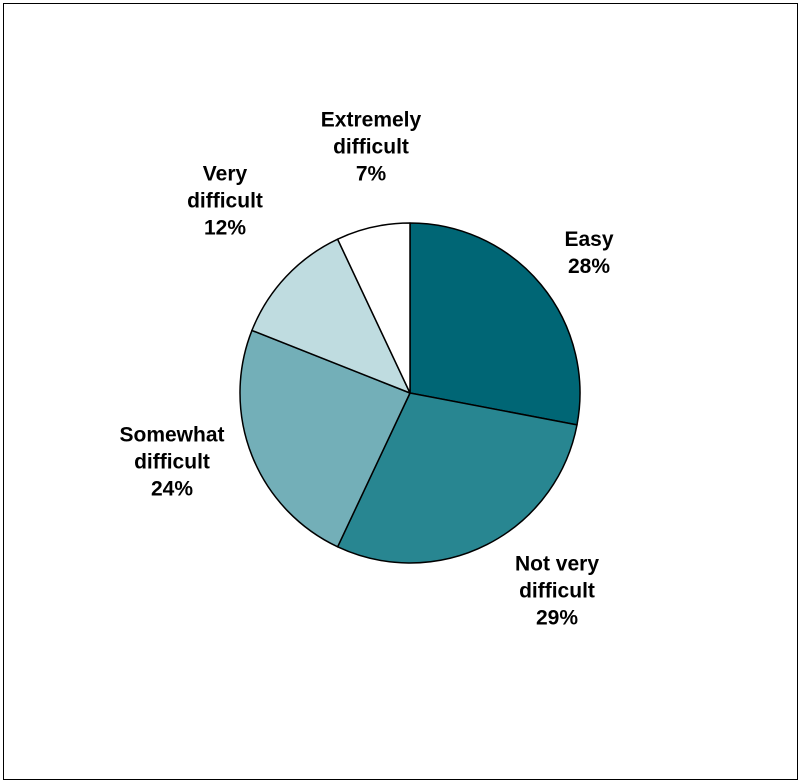  I want to click on pie-label-not-very-difficult: Not very difficult 29%, so click(557, 591).